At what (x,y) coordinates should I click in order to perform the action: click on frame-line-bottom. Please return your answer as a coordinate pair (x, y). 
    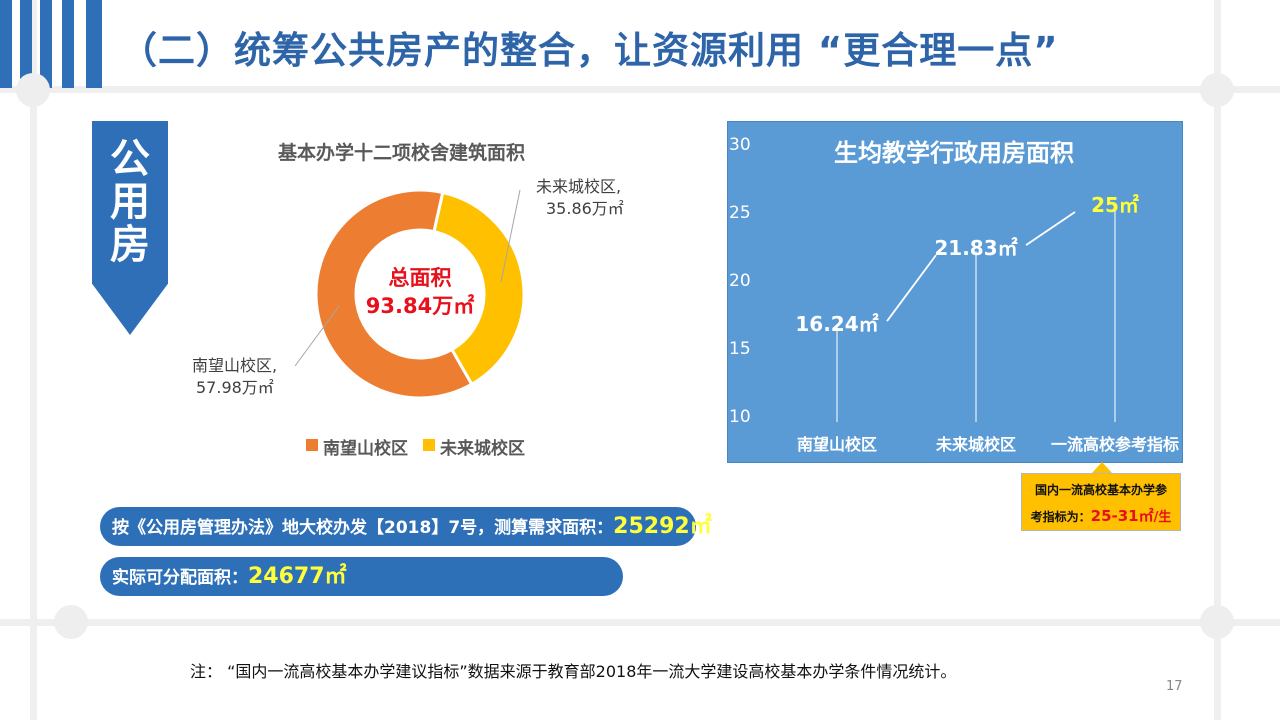
    Looking at the image, I should click on (640, 622).